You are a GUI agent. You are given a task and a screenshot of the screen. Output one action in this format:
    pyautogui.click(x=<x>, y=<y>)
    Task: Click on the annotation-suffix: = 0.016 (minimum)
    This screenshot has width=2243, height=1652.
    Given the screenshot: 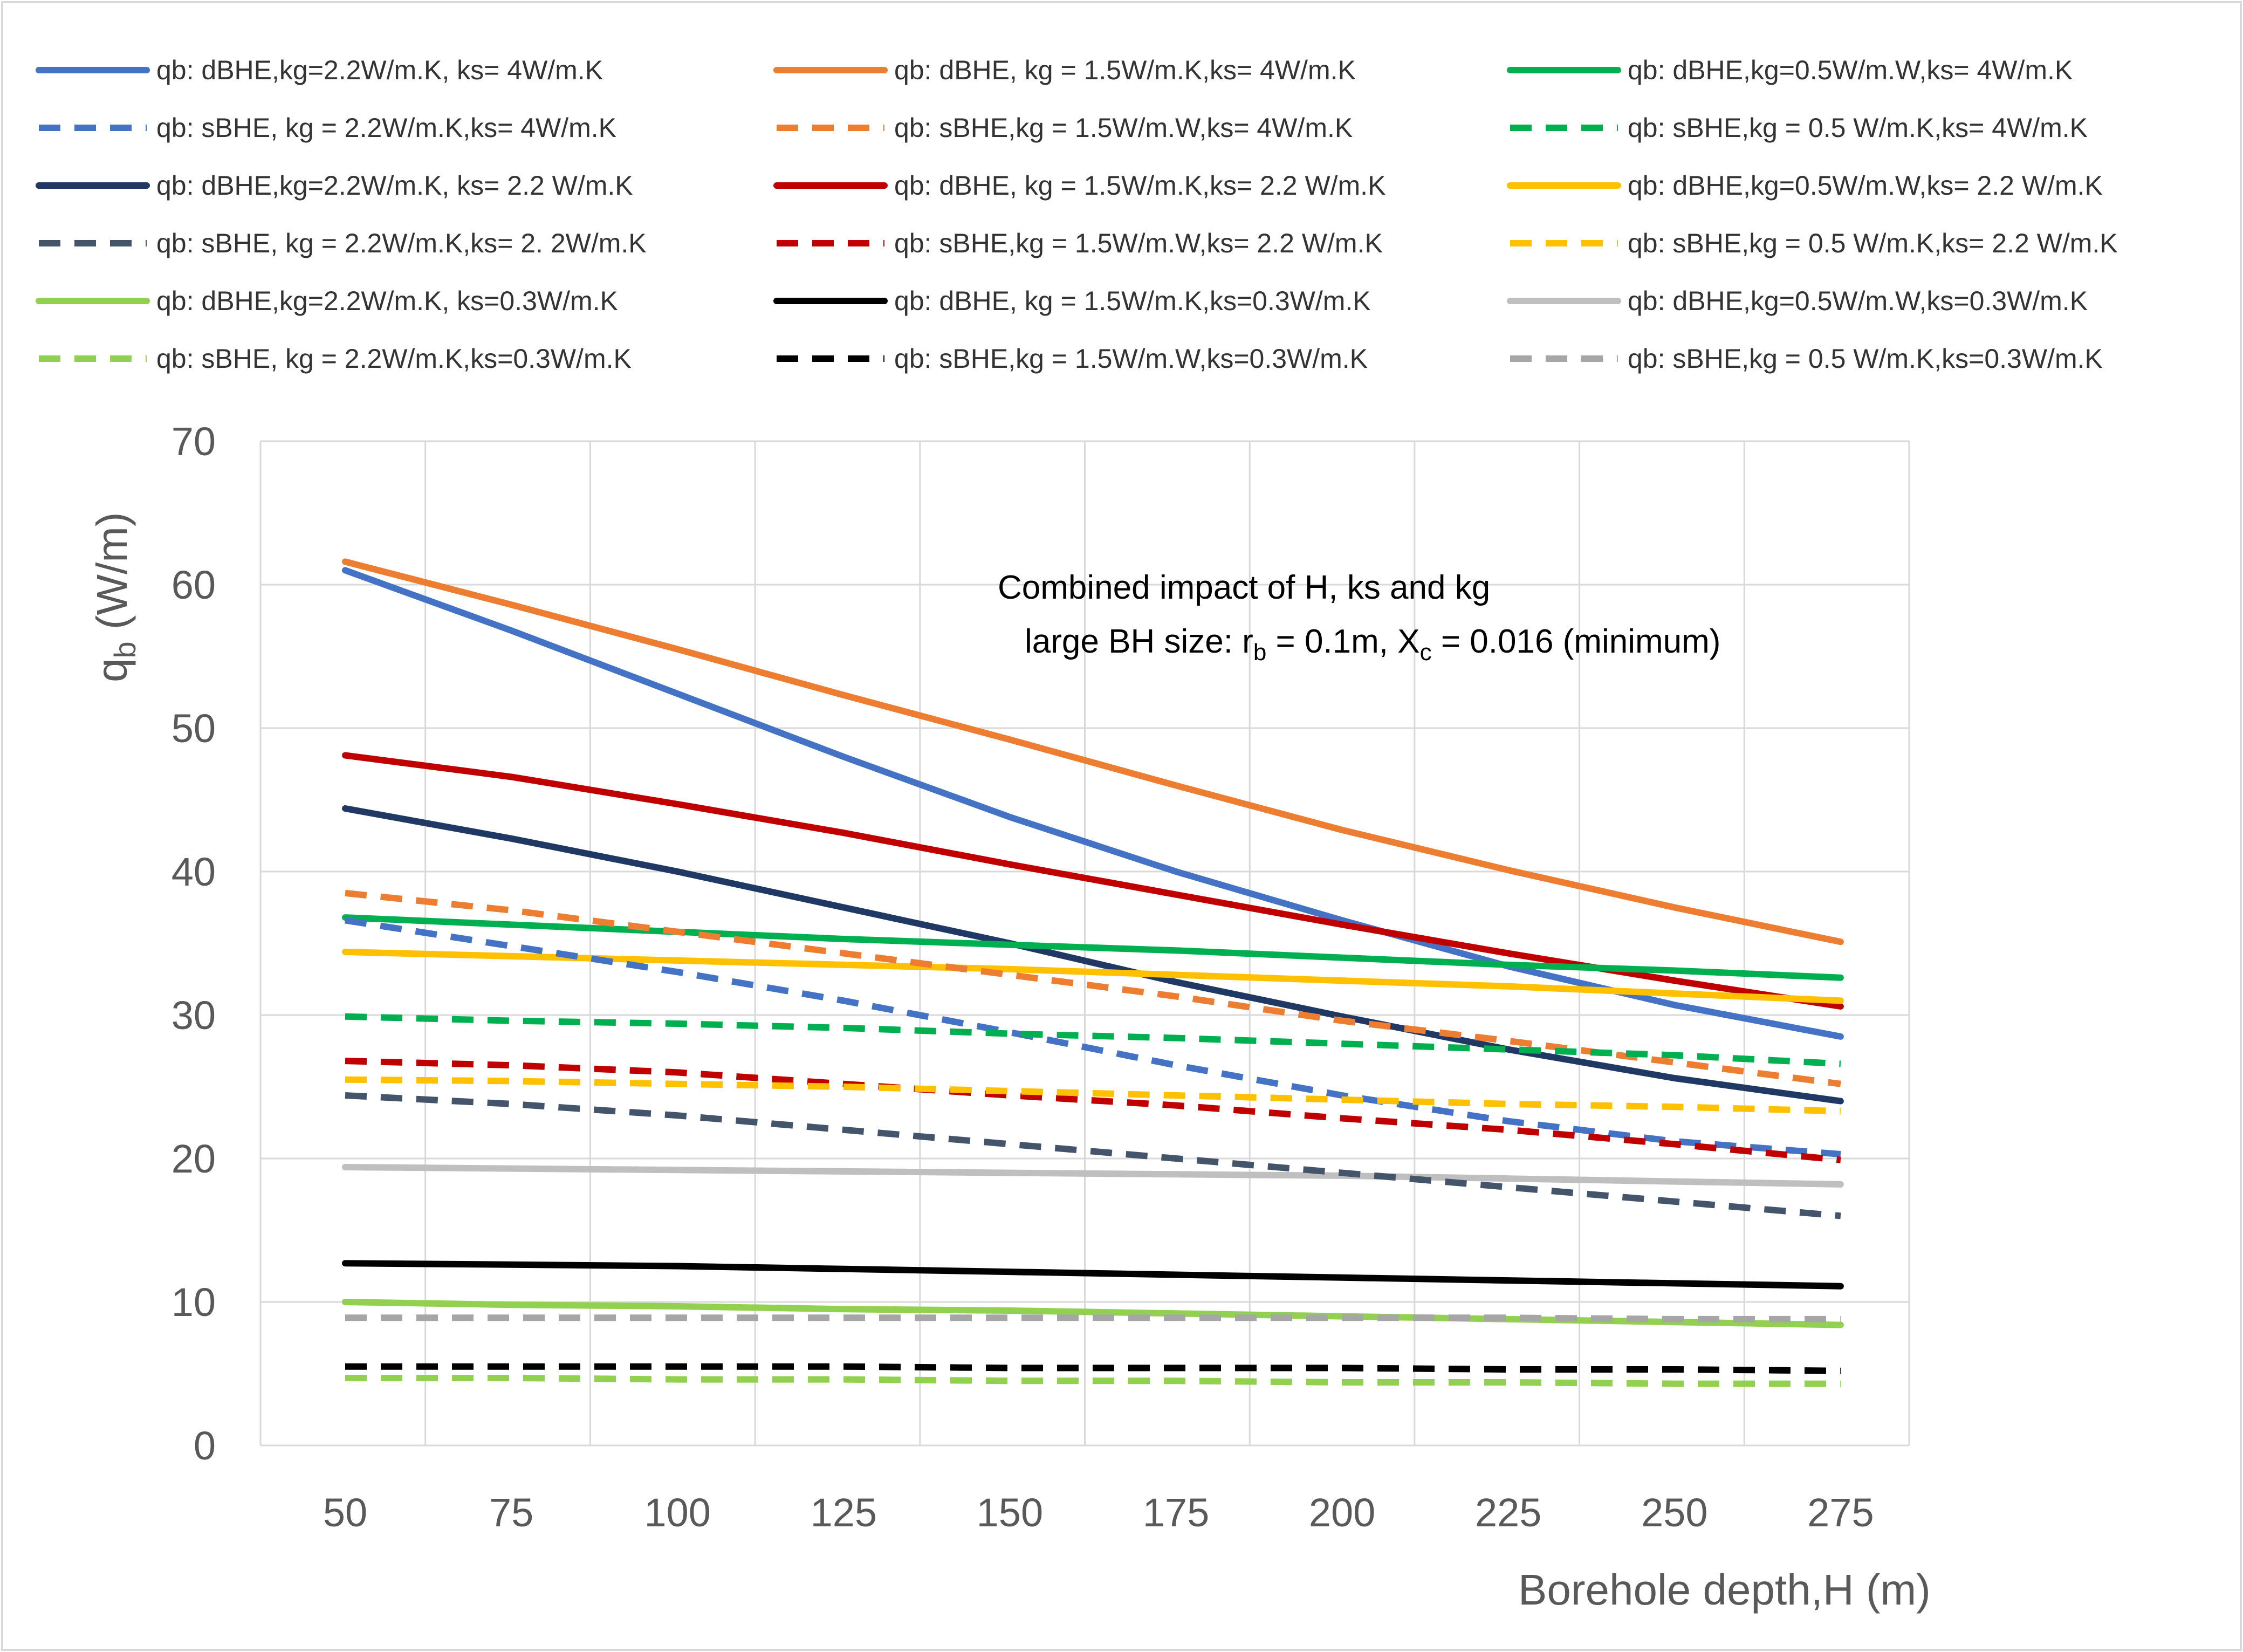 What is the action you would take?
    pyautogui.click(x=1577, y=641)
    